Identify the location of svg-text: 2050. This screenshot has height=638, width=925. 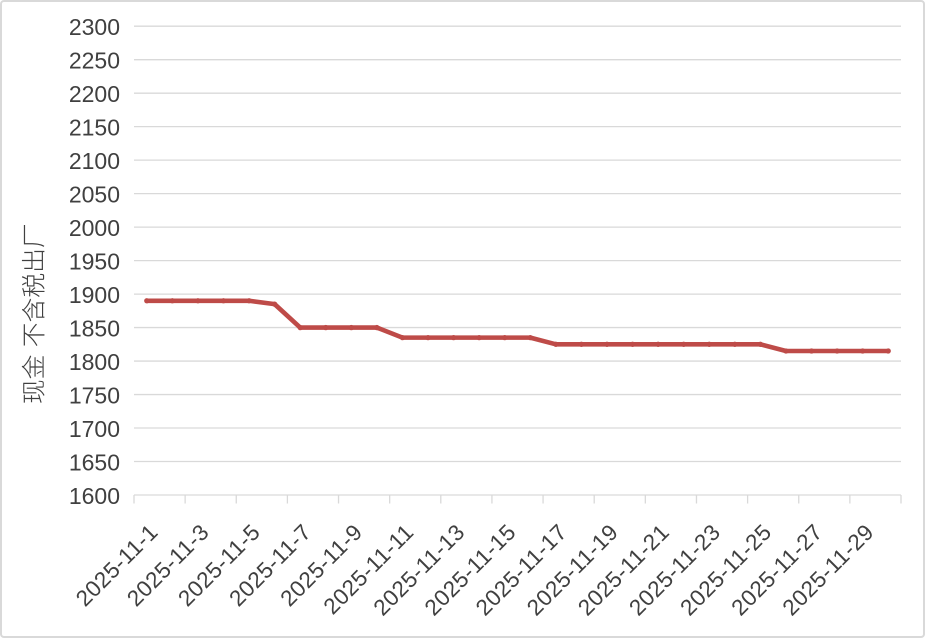
(94, 194).